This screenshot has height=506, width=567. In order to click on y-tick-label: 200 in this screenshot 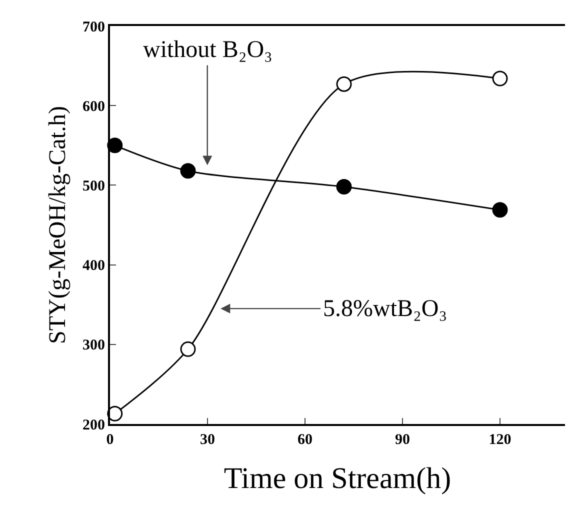, I will do `click(93, 425)`.